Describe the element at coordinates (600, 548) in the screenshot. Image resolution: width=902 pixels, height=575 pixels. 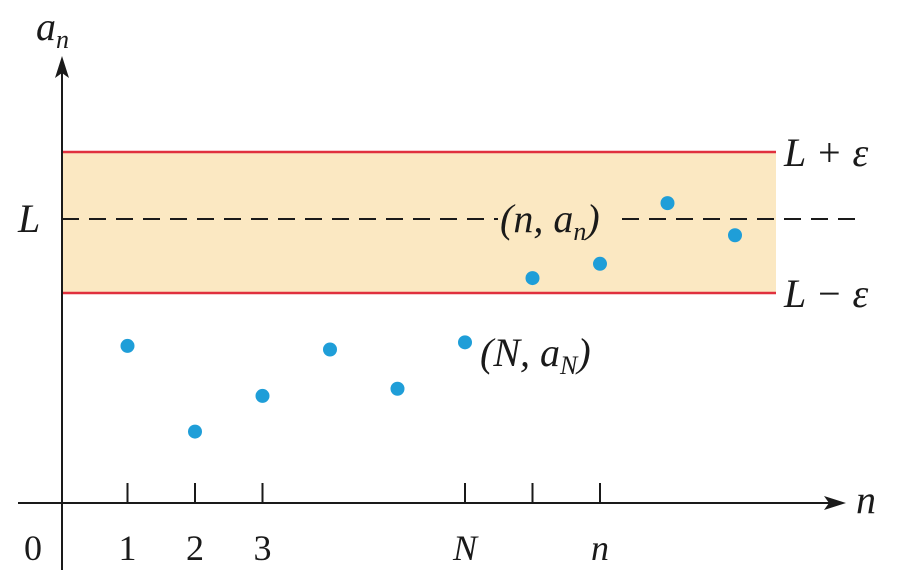
I see `x-tick-label-8: n` at that location.